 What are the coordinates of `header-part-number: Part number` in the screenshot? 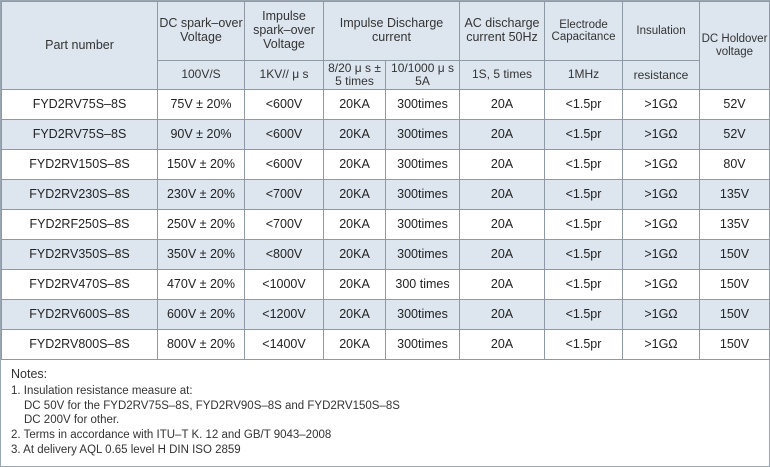 It's located at (79, 45).